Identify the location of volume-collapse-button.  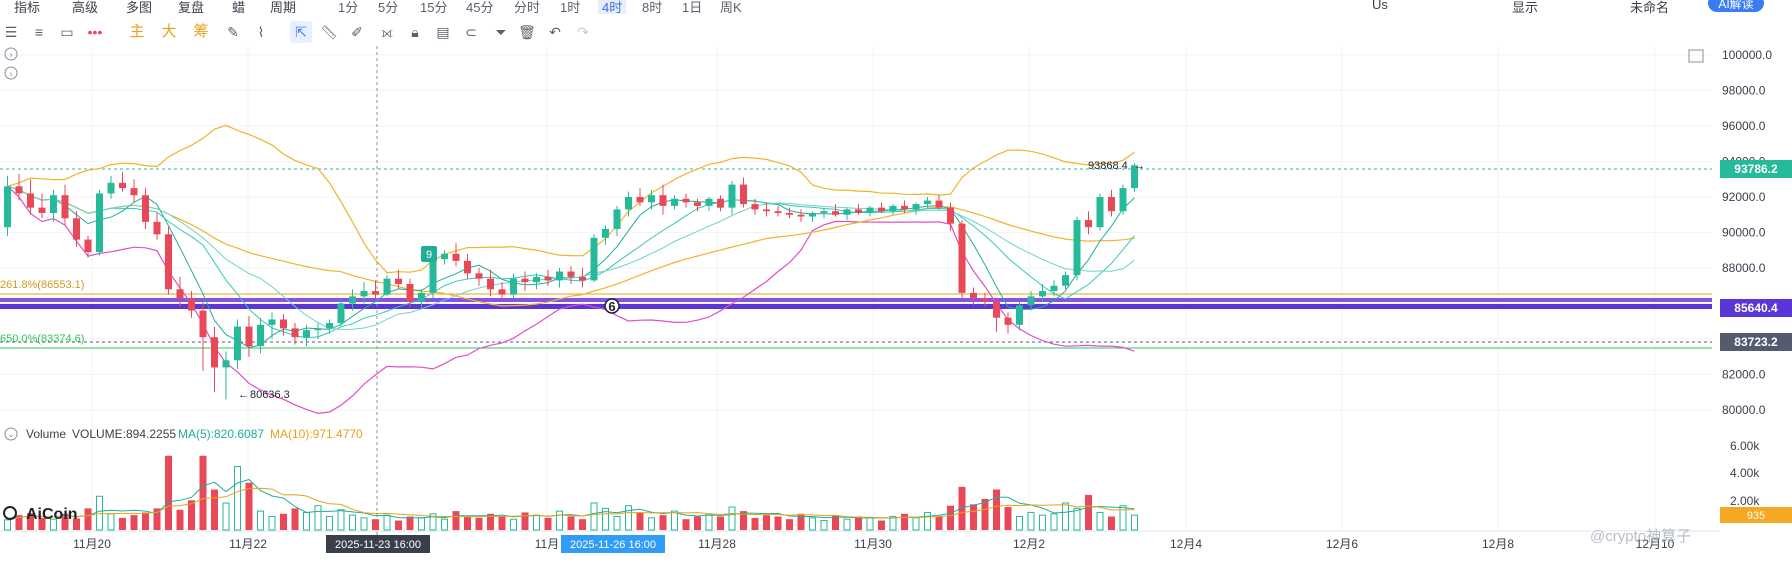
(11, 434).